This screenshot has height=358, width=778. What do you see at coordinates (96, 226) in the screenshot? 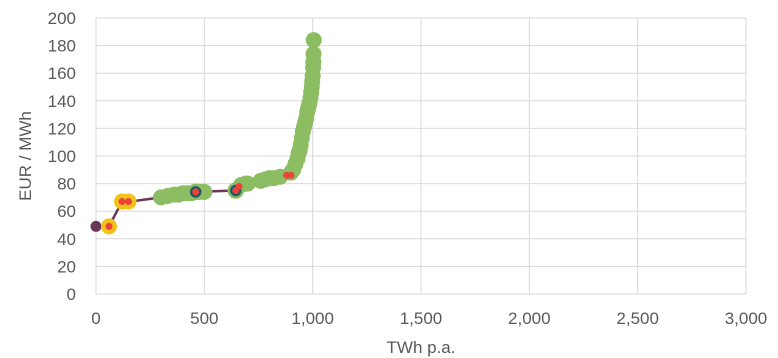
I see `start-point` at bounding box center [96, 226].